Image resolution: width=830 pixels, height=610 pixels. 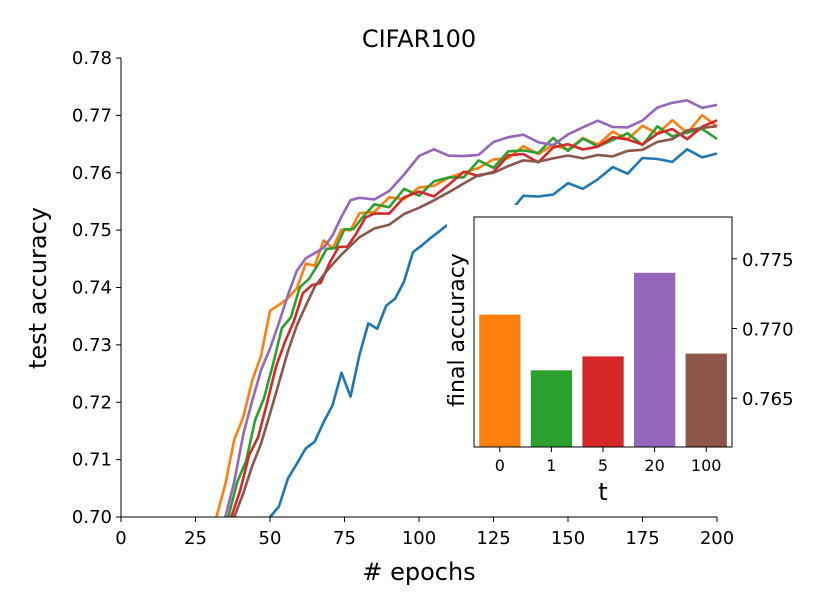 I want to click on main-y-tick-label: 0.78, so click(x=92, y=58).